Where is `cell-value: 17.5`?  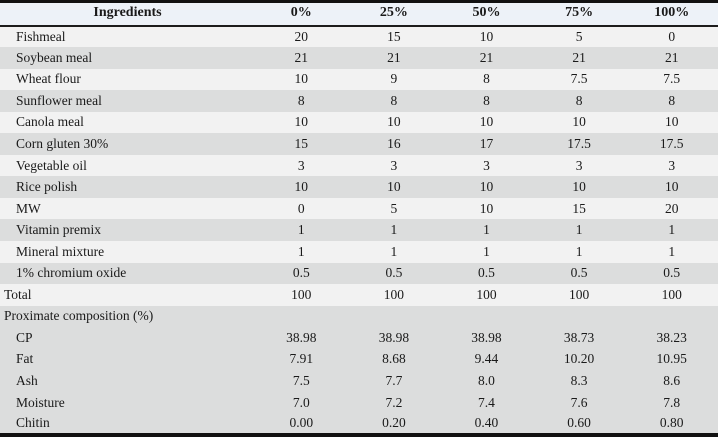 cell-value: 17.5 is located at coordinates (671, 143).